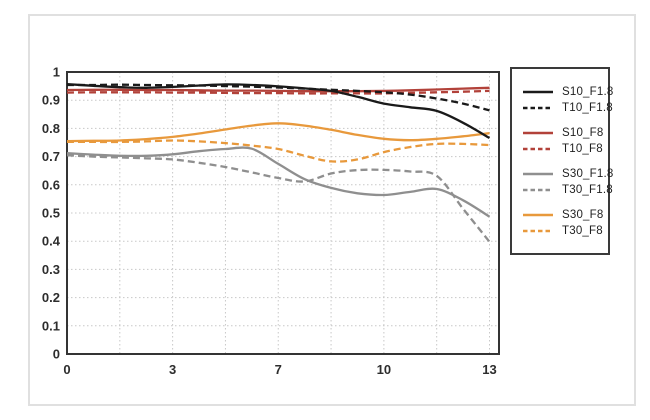 The width and height of the screenshot is (650, 420). I want to click on legend-label: S10_F8, so click(583, 132).